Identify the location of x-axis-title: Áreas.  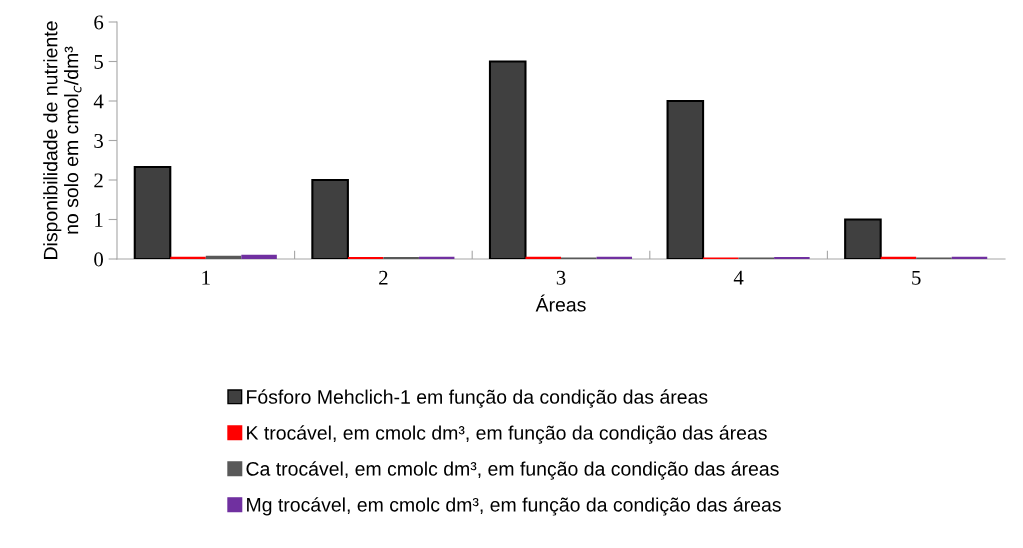
(560, 303).